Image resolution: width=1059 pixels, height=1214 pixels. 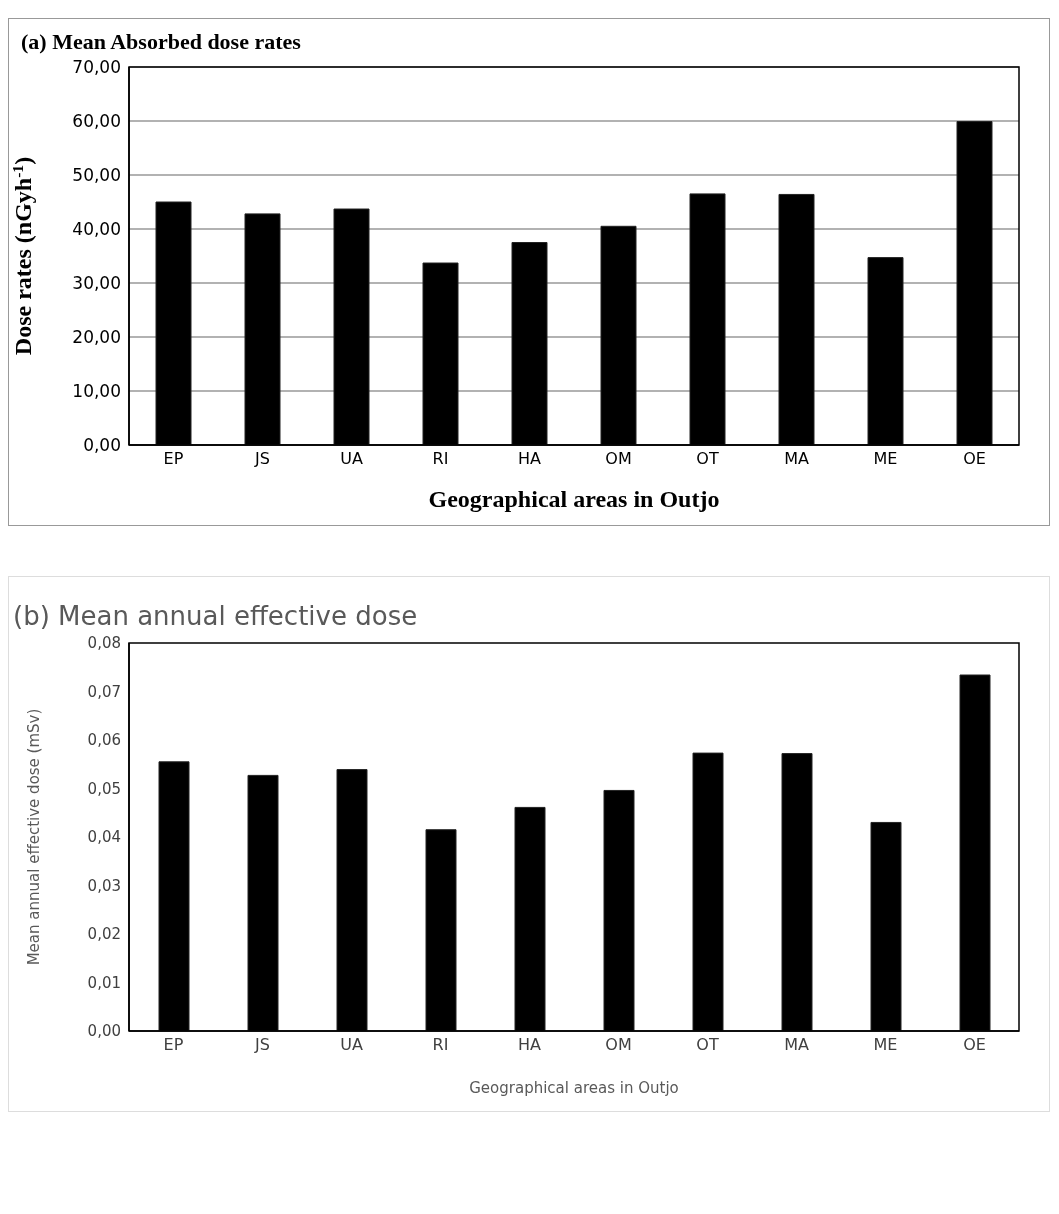 I want to click on y-tick-label: 60,00, so click(x=96, y=121).